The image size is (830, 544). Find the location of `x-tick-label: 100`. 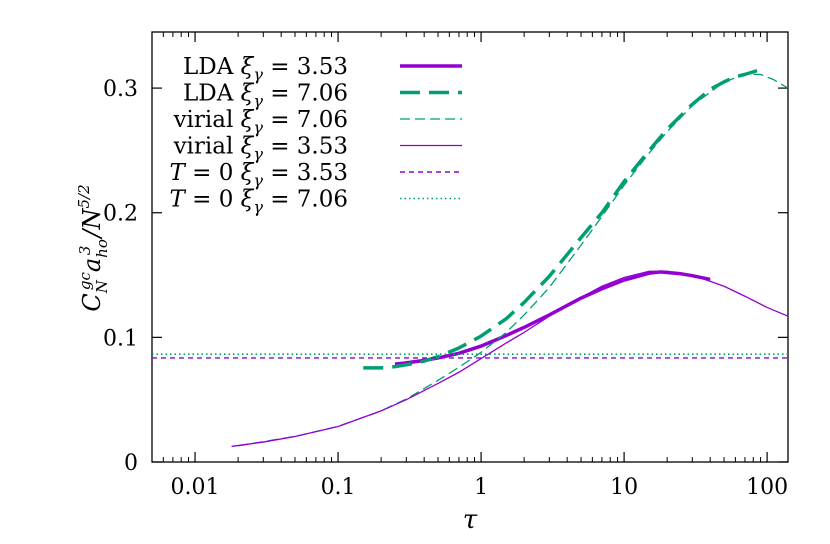

x-tick-label: 100 is located at coordinates (767, 487).